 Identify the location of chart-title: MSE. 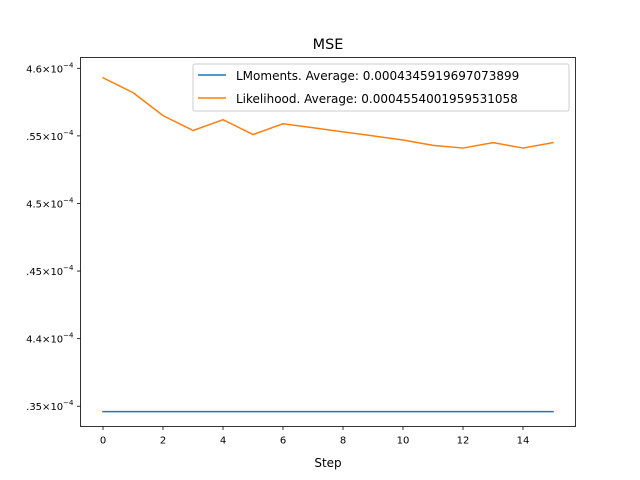
(328, 45).